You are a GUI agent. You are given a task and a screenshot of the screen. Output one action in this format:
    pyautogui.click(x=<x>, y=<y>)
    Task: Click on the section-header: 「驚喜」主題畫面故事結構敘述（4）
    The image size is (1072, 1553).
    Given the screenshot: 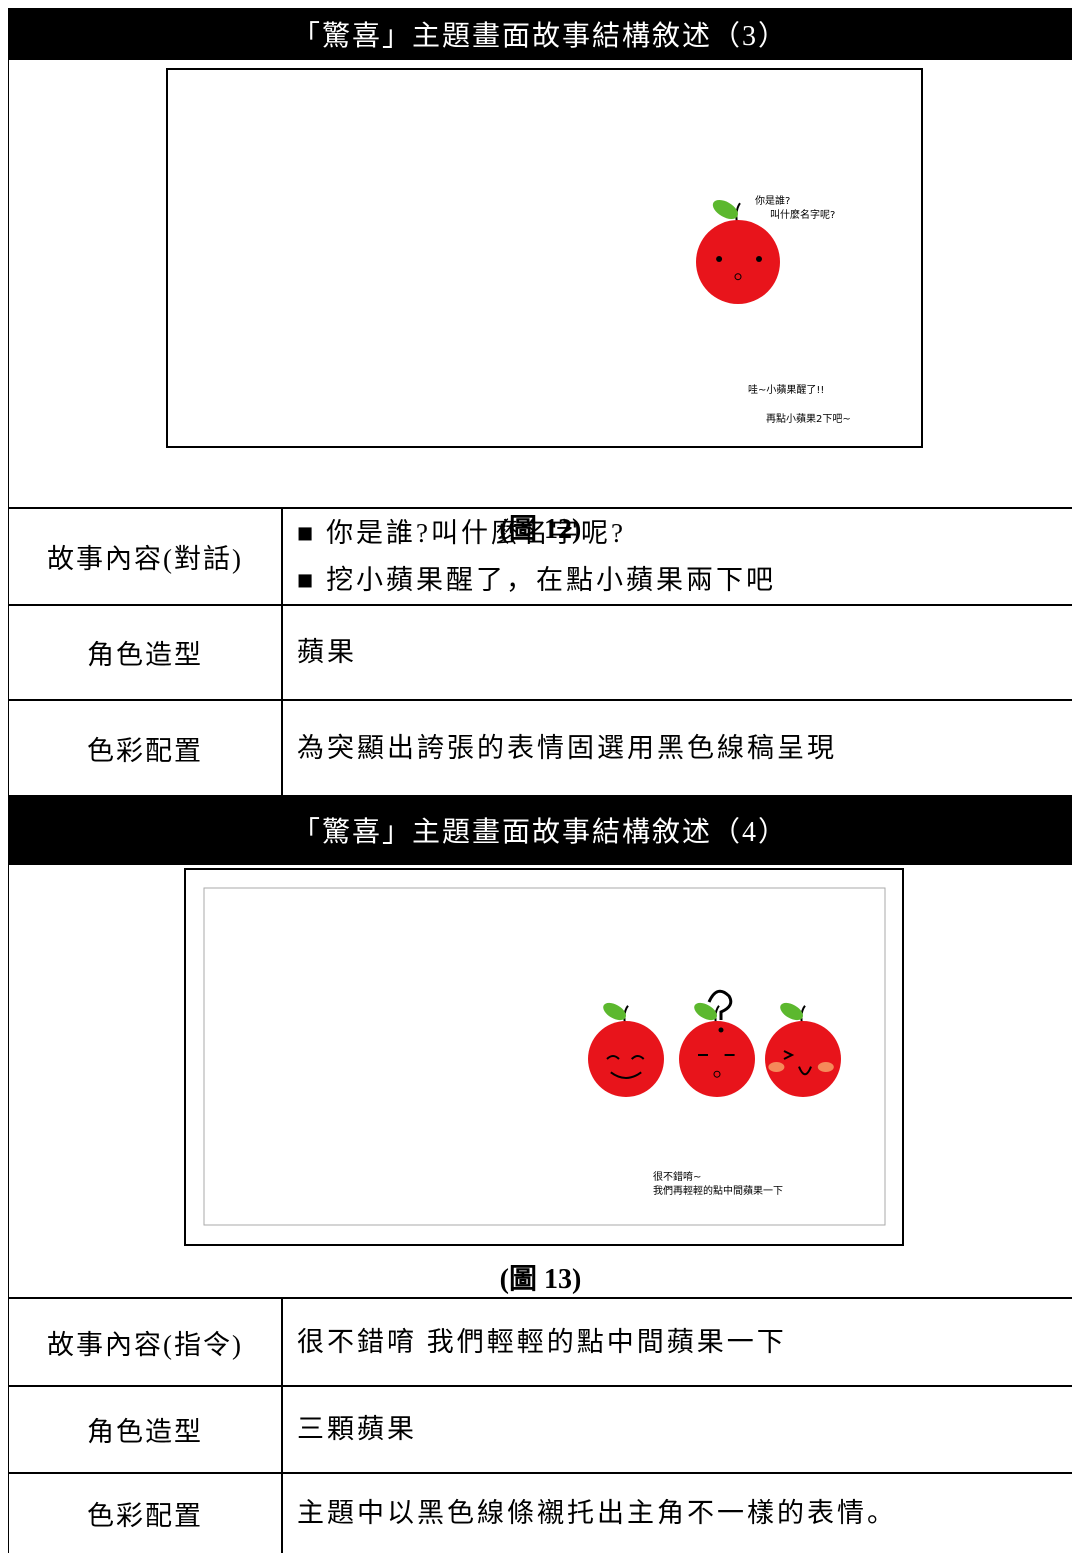 What is the action you would take?
    pyautogui.click(x=540, y=830)
    